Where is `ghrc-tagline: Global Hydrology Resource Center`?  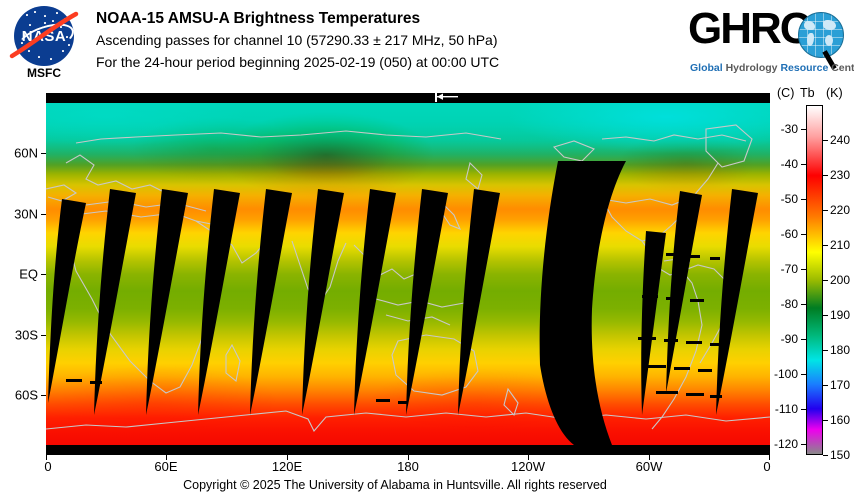
ghrc-tagline: Global Hydrology Resource Center is located at coordinates (772, 68).